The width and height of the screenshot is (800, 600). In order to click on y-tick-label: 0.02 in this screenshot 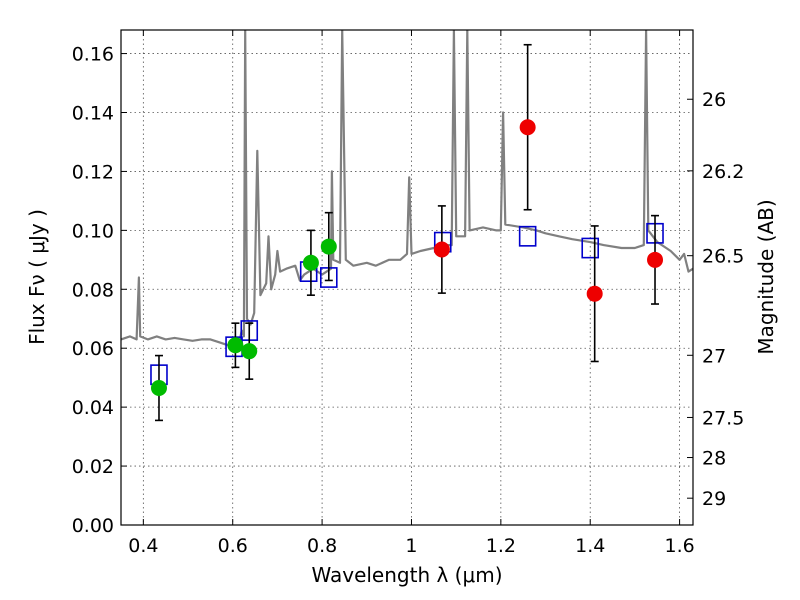, I will do `click(93, 467)`.